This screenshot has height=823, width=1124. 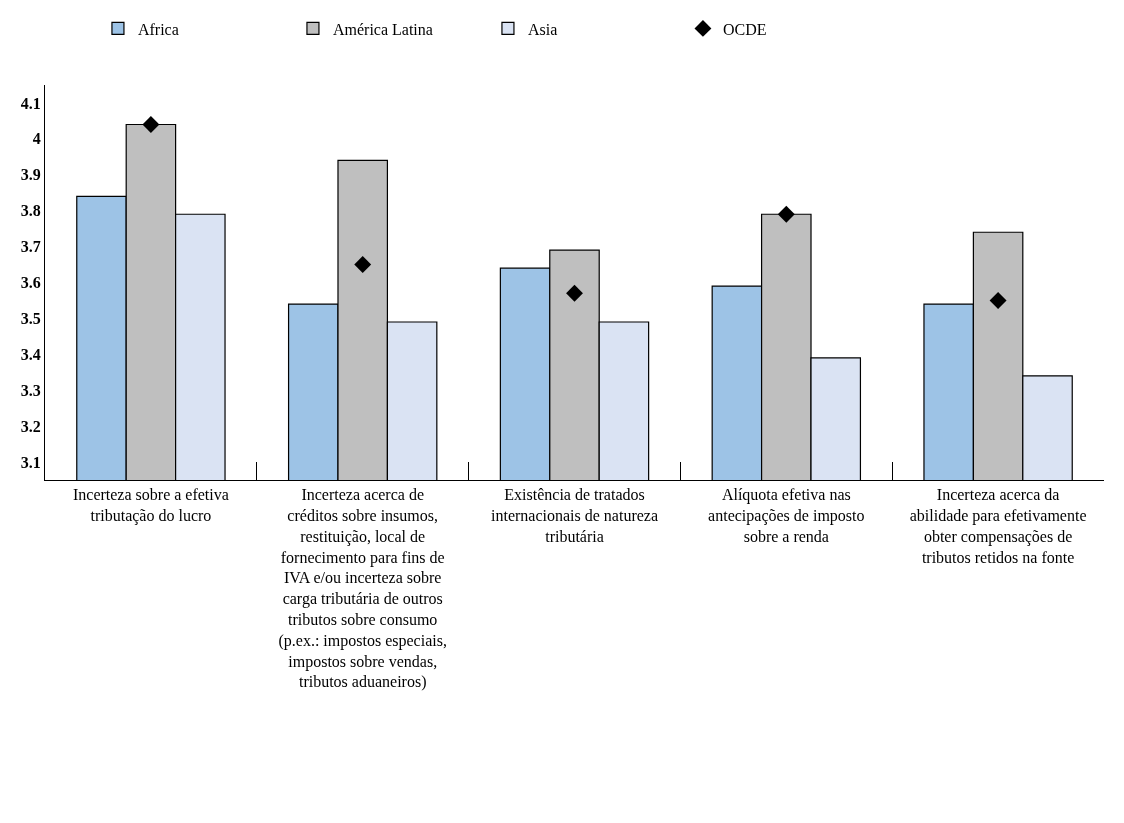 What do you see at coordinates (574, 515) in the screenshot?
I see `x-tick-label: Existência de tratados internacionais de natureza tributária` at bounding box center [574, 515].